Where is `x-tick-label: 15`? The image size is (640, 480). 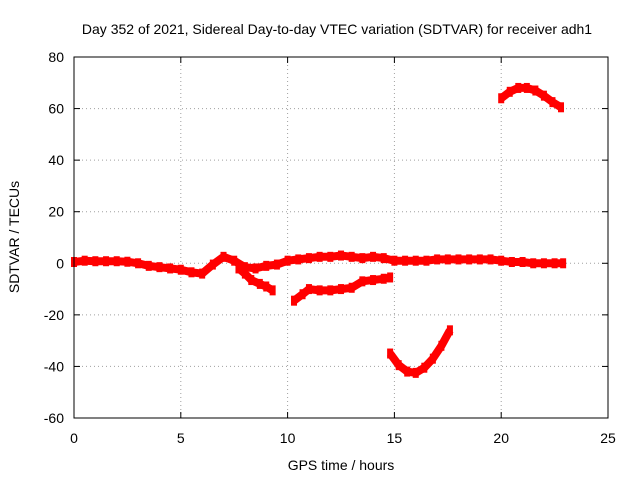 x-tick-label: 15 is located at coordinates (395, 438).